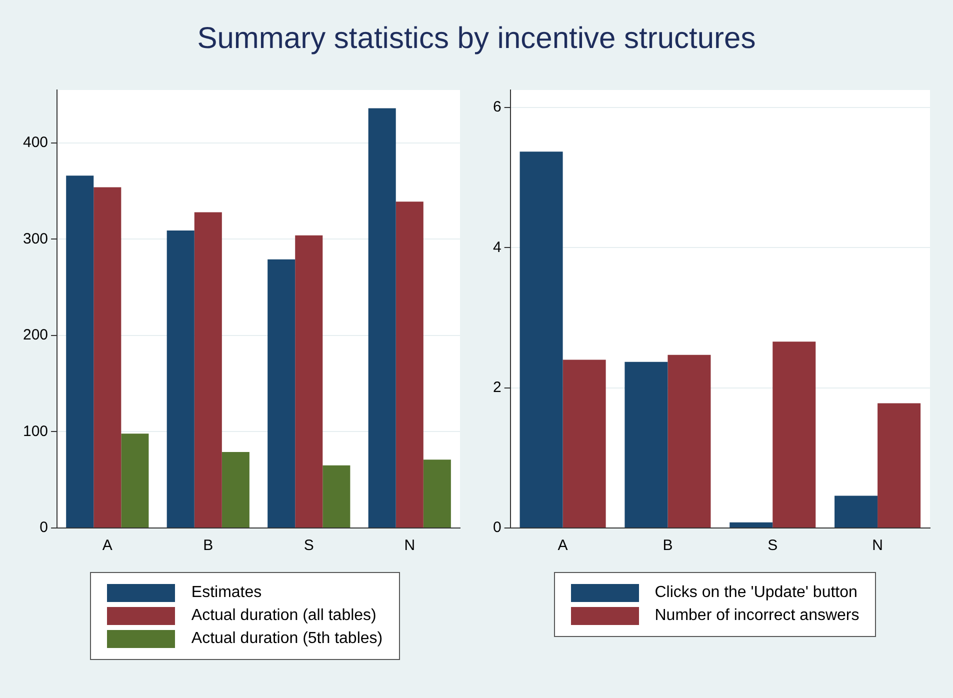  What do you see at coordinates (35, 431) in the screenshot?
I see `y-tick-label: 100` at bounding box center [35, 431].